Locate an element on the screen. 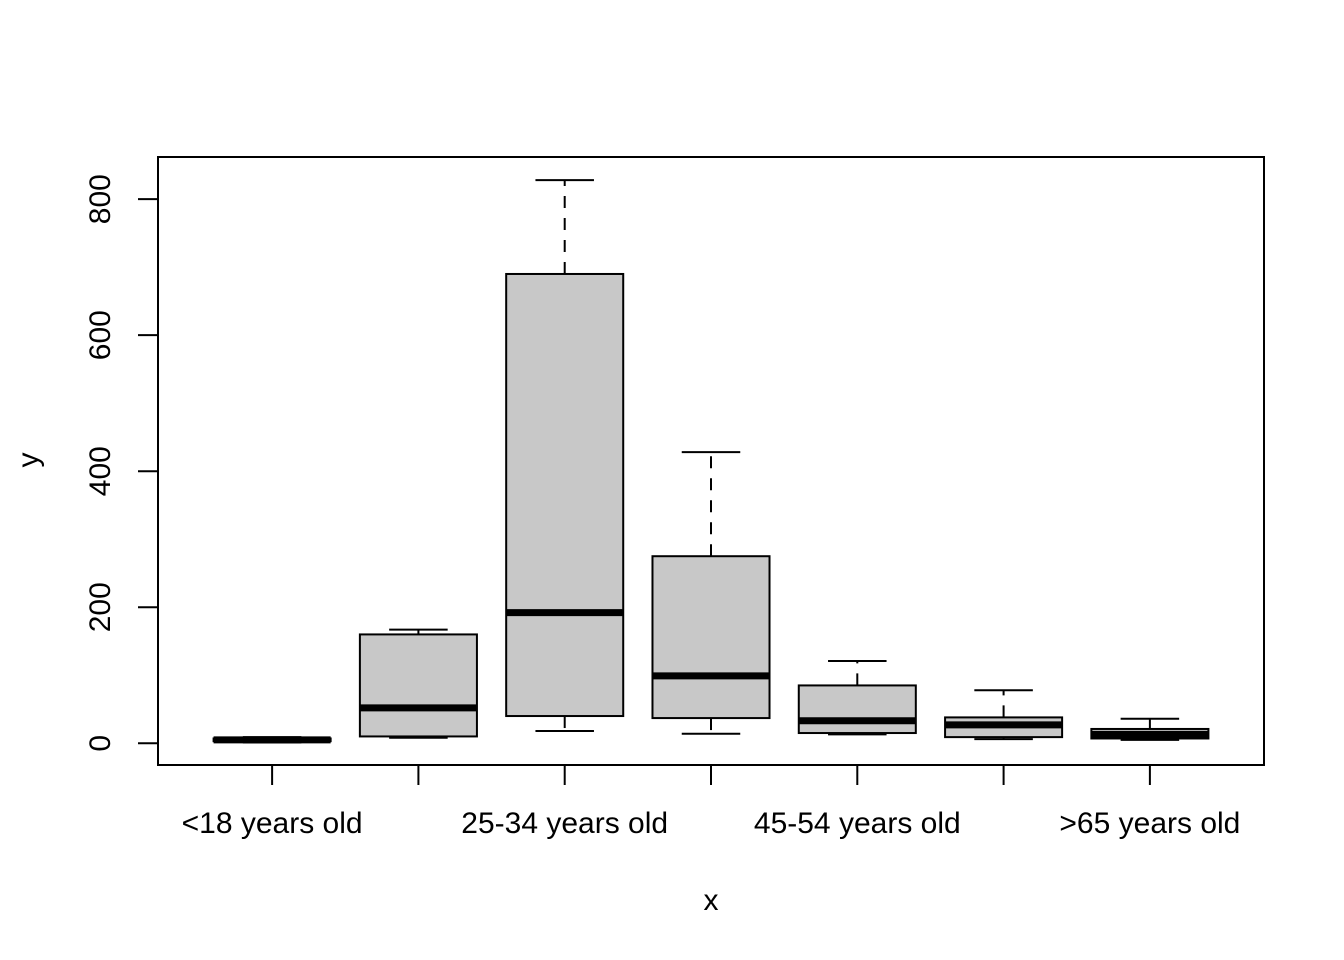  y-tick-label: 400 is located at coordinates (100, 471).